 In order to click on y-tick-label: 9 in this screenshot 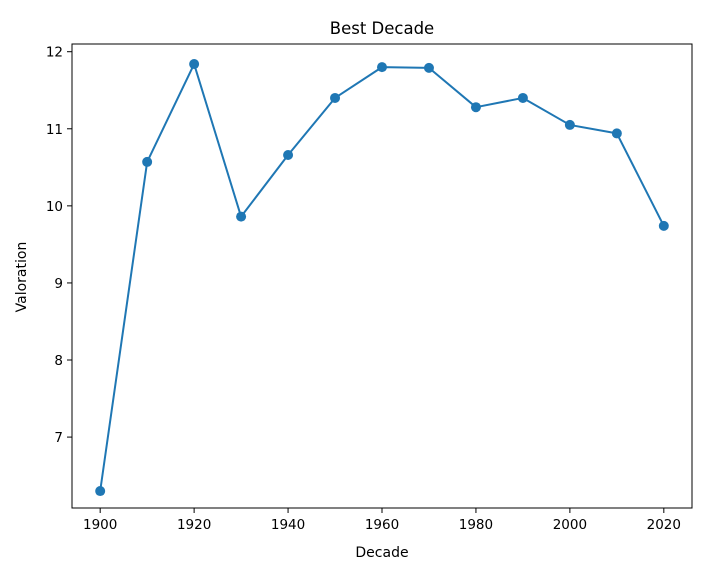, I will do `click(58, 284)`.